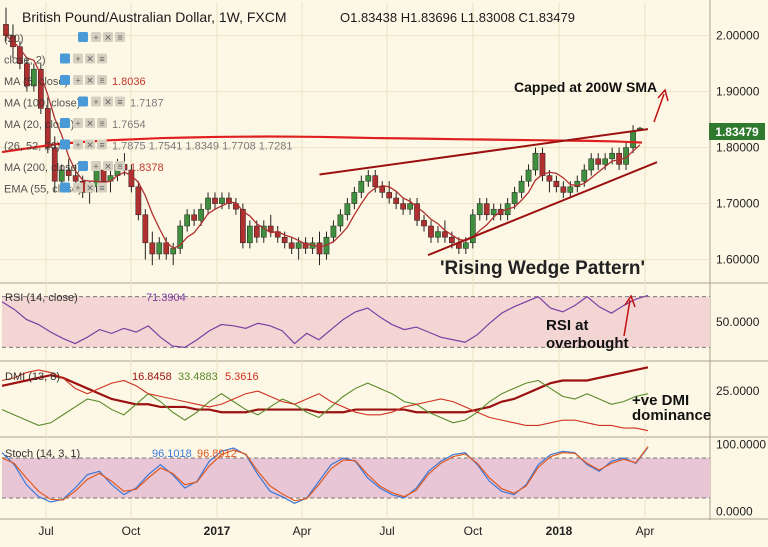 This screenshot has height=547, width=768. What do you see at coordinates (217, 531) in the screenshot?
I see `x-tick-label: 2017` at bounding box center [217, 531].